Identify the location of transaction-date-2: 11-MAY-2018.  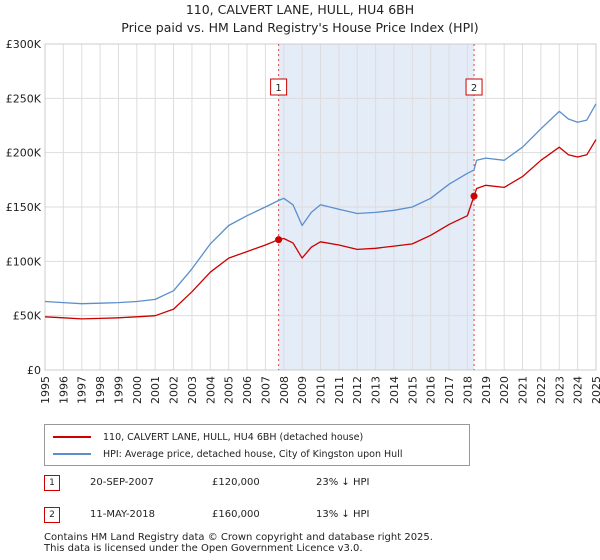
(123, 514).